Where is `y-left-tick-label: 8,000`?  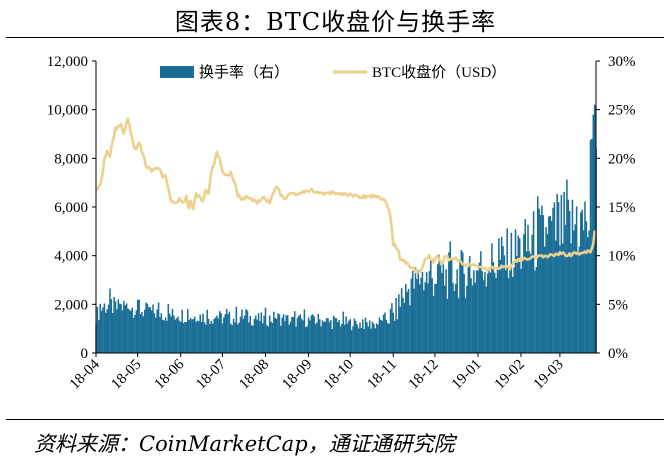
y-left-tick-label: 8,000 is located at coordinates (71, 159).